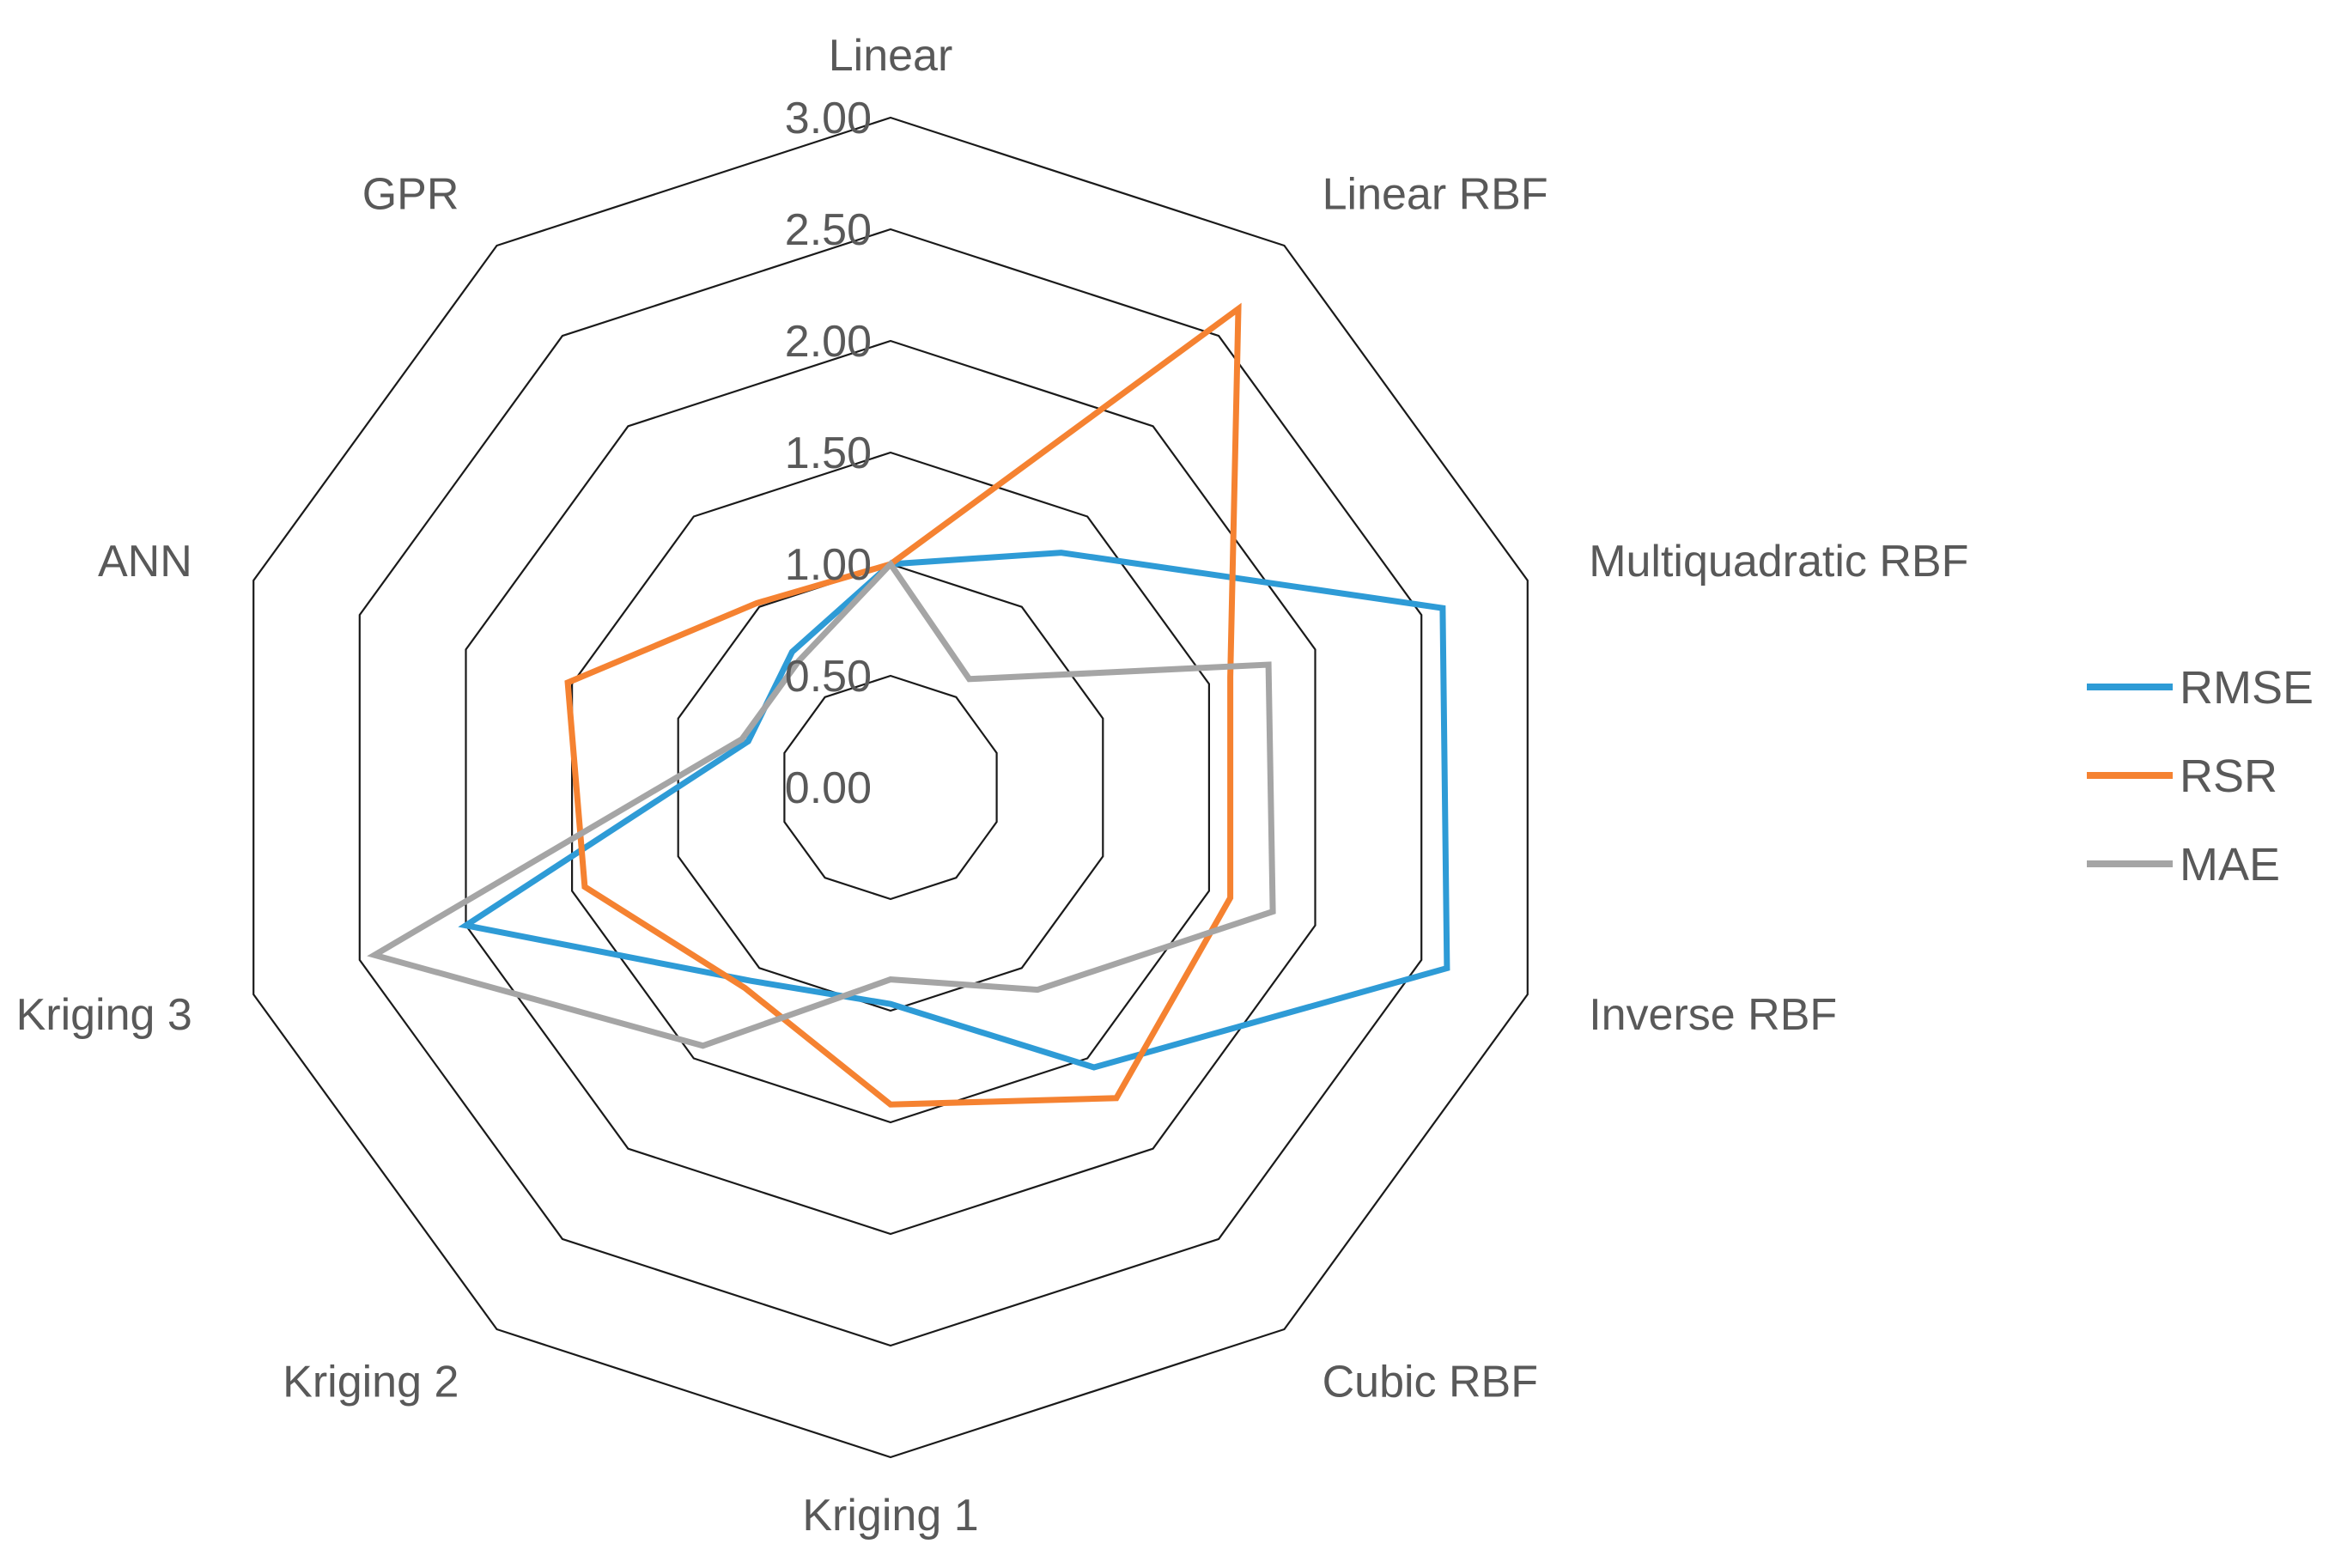 The image size is (2335, 1568). What do you see at coordinates (890, 1516) in the screenshot?
I see `category-label: Kriging 1` at bounding box center [890, 1516].